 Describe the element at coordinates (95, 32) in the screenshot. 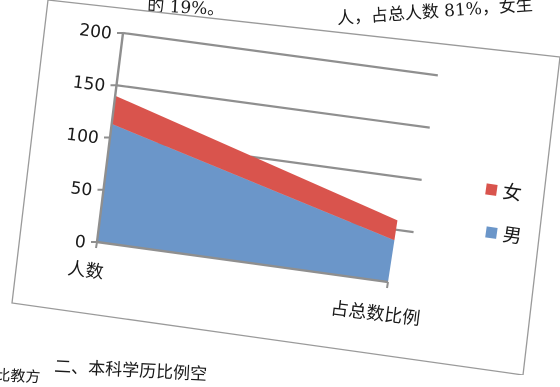

I see `y-tick-label: 200` at that location.